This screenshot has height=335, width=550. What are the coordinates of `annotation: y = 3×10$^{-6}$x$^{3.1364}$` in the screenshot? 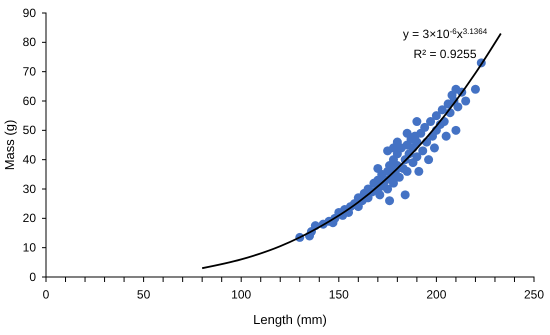 It's located at (445, 33).